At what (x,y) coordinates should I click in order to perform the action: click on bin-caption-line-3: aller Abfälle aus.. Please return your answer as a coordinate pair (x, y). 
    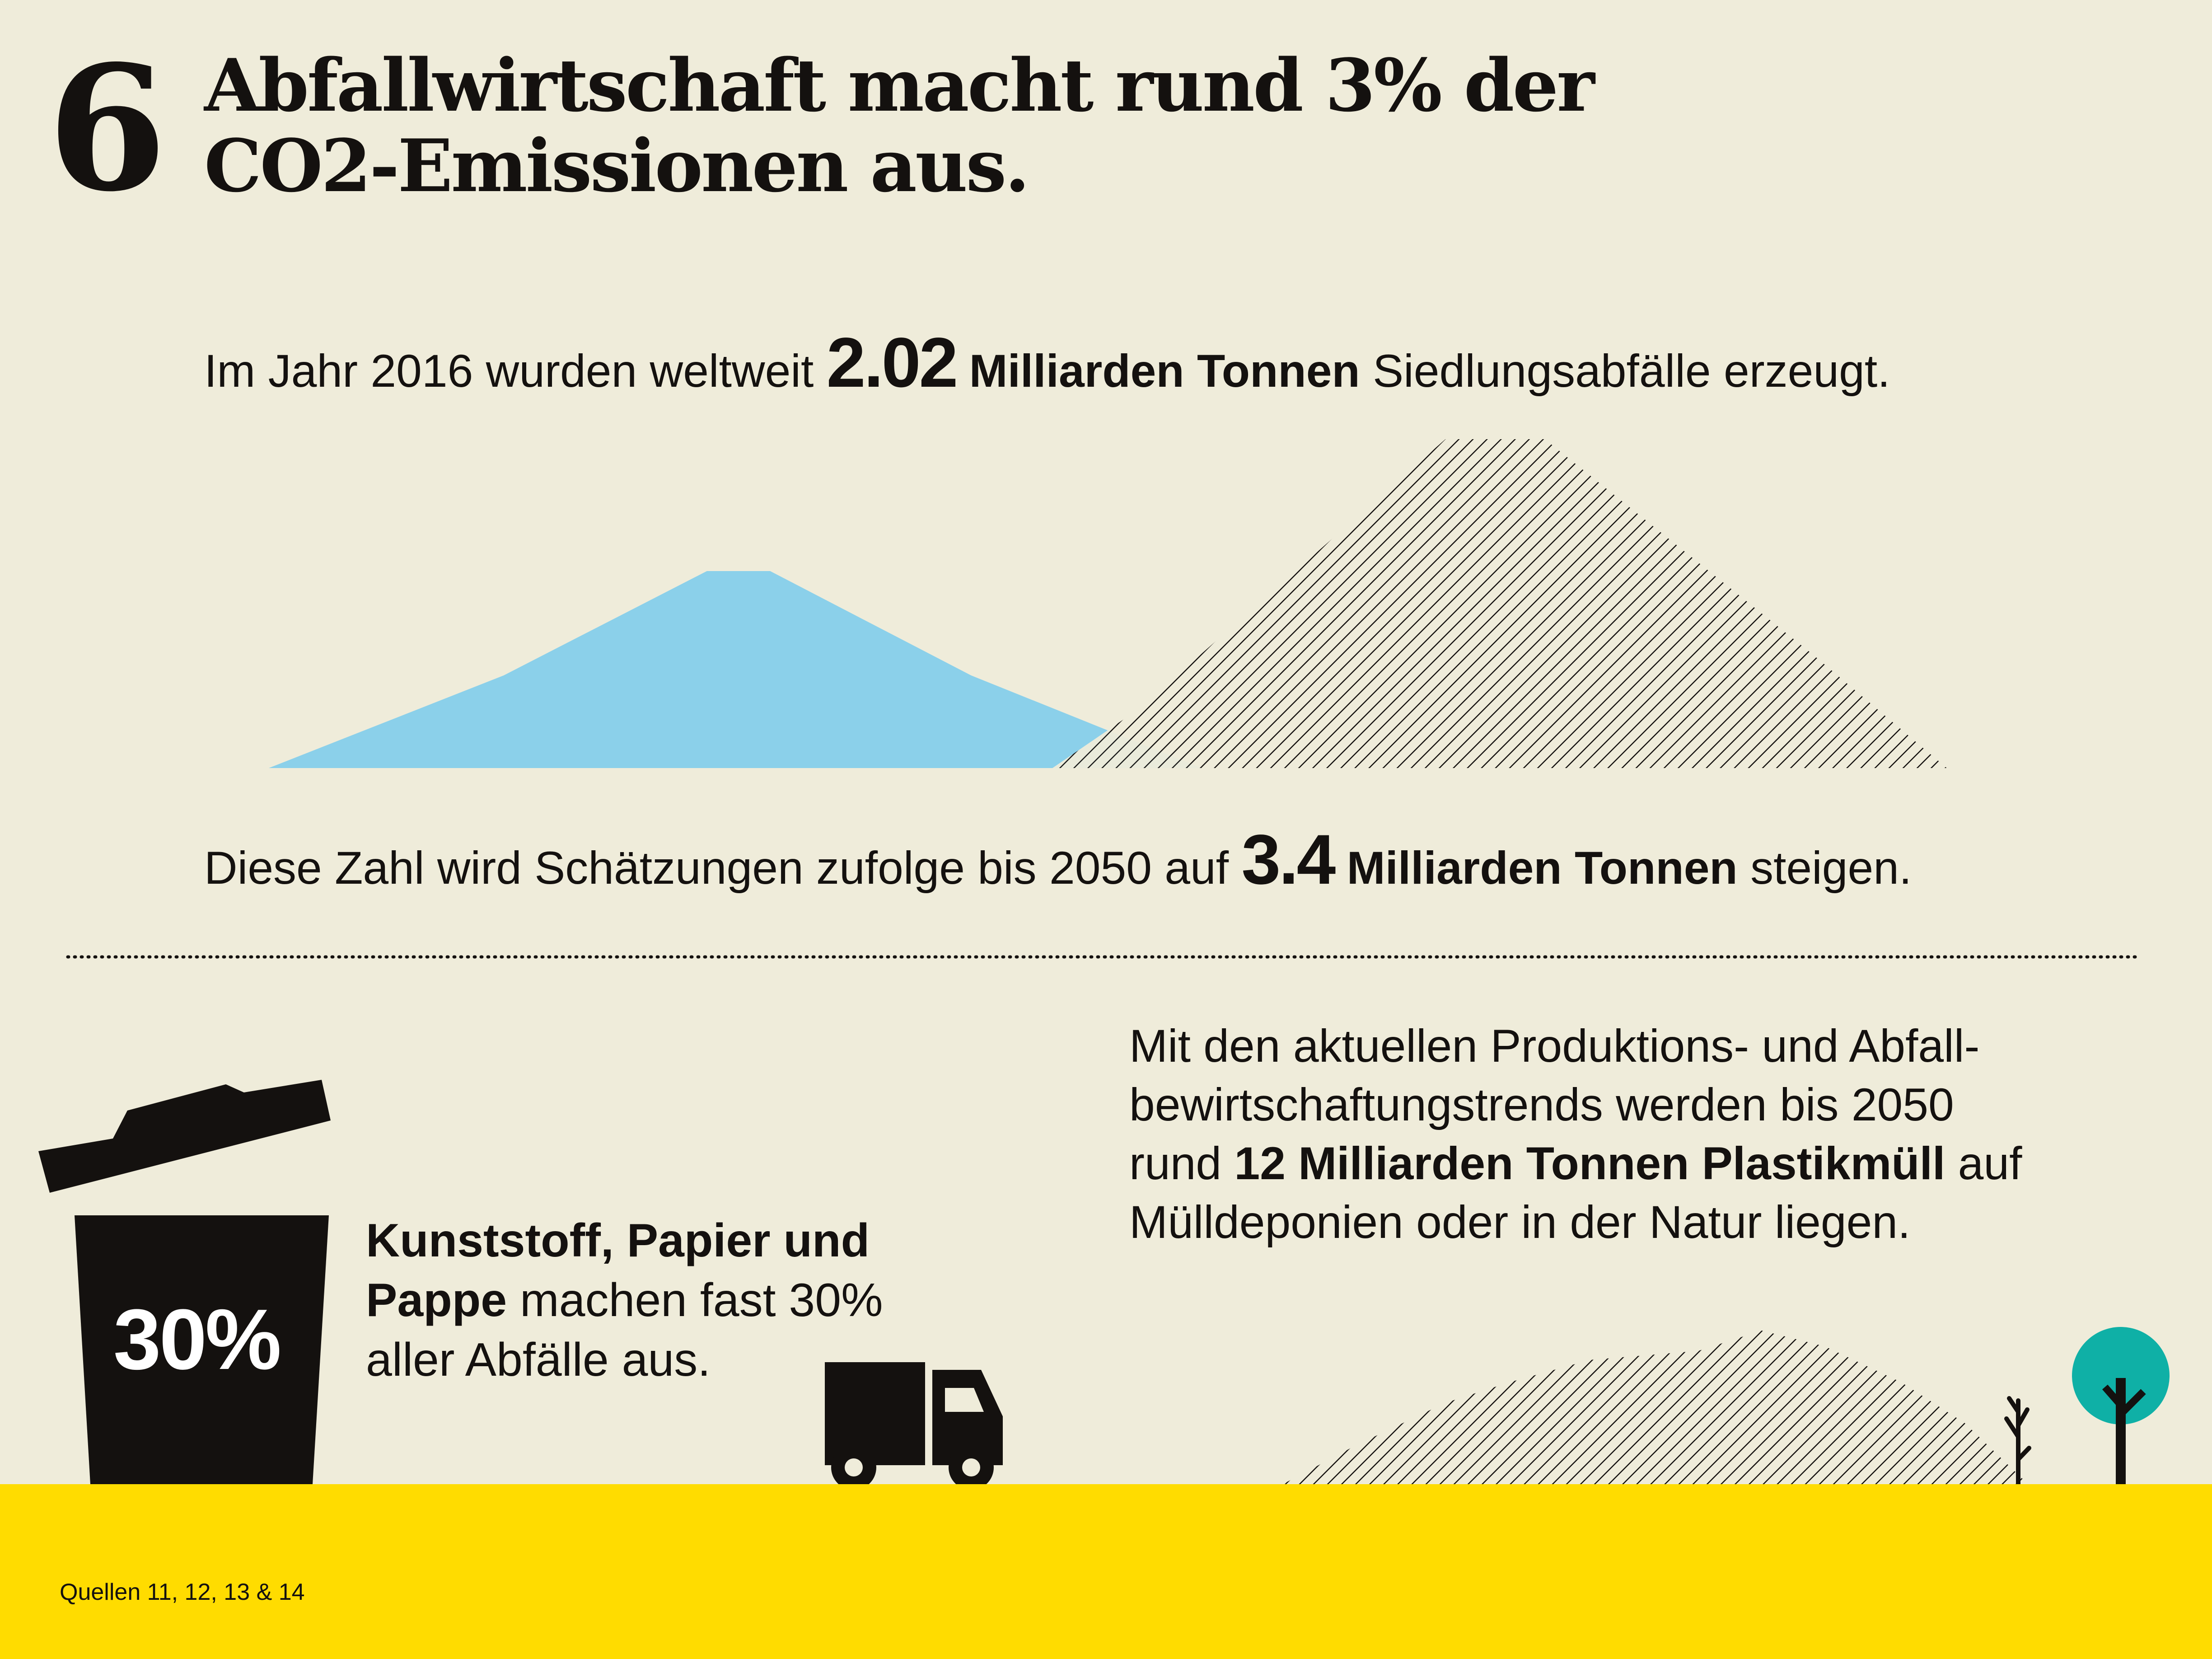
    Looking at the image, I should click on (538, 1360).